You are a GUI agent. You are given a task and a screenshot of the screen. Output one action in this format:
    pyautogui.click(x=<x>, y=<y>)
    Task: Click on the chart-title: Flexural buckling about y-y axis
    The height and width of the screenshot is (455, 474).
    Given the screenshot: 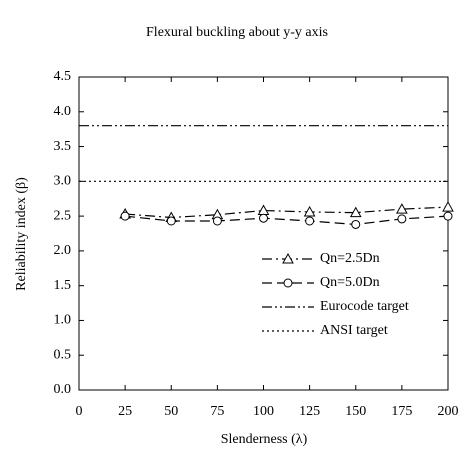 What is the action you would take?
    pyautogui.click(x=237, y=32)
    